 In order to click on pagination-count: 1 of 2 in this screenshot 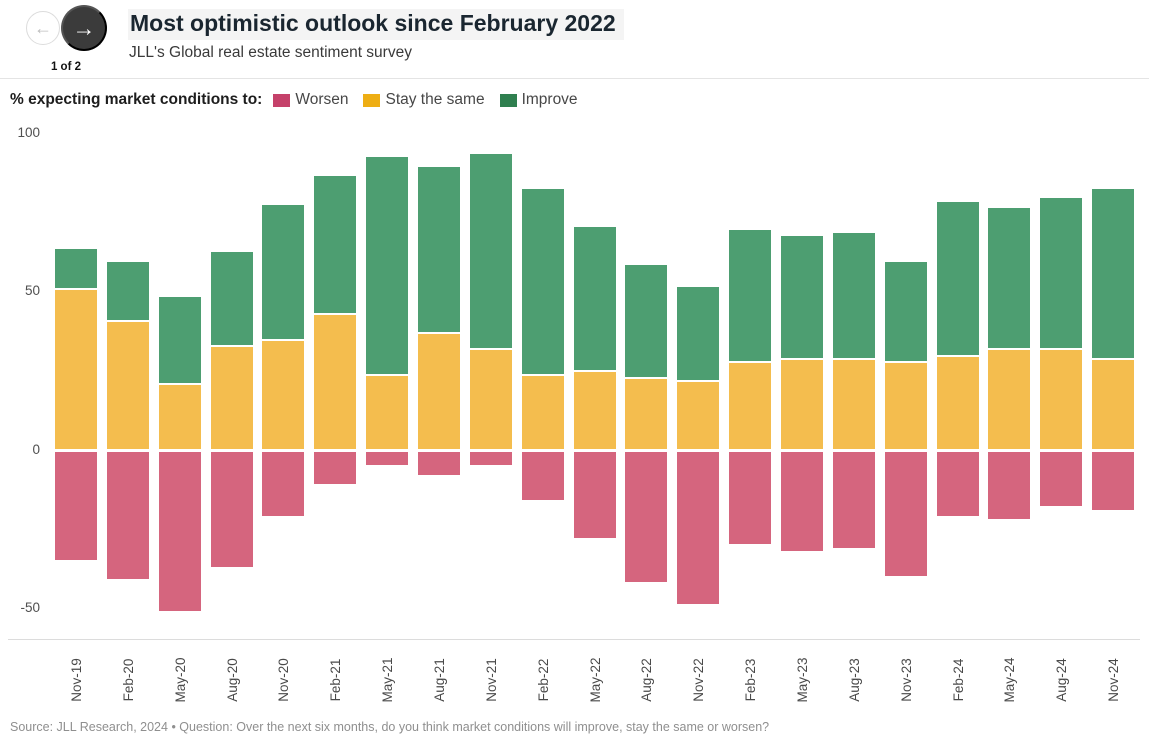, I will do `click(66, 67)`.